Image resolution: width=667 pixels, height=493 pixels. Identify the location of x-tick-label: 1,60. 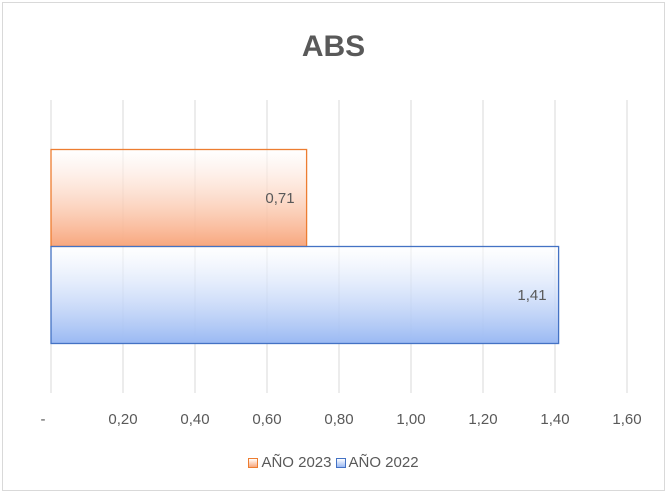
(626, 419).